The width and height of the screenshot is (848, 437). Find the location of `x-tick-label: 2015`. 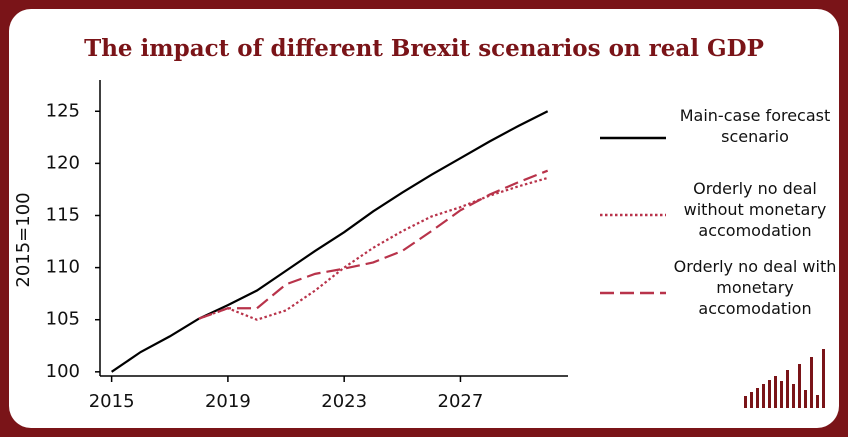

x-tick-label: 2015 is located at coordinates (112, 401).